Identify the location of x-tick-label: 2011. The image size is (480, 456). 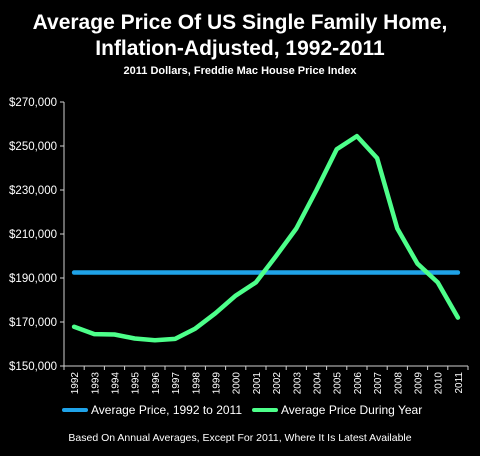
(459, 383).